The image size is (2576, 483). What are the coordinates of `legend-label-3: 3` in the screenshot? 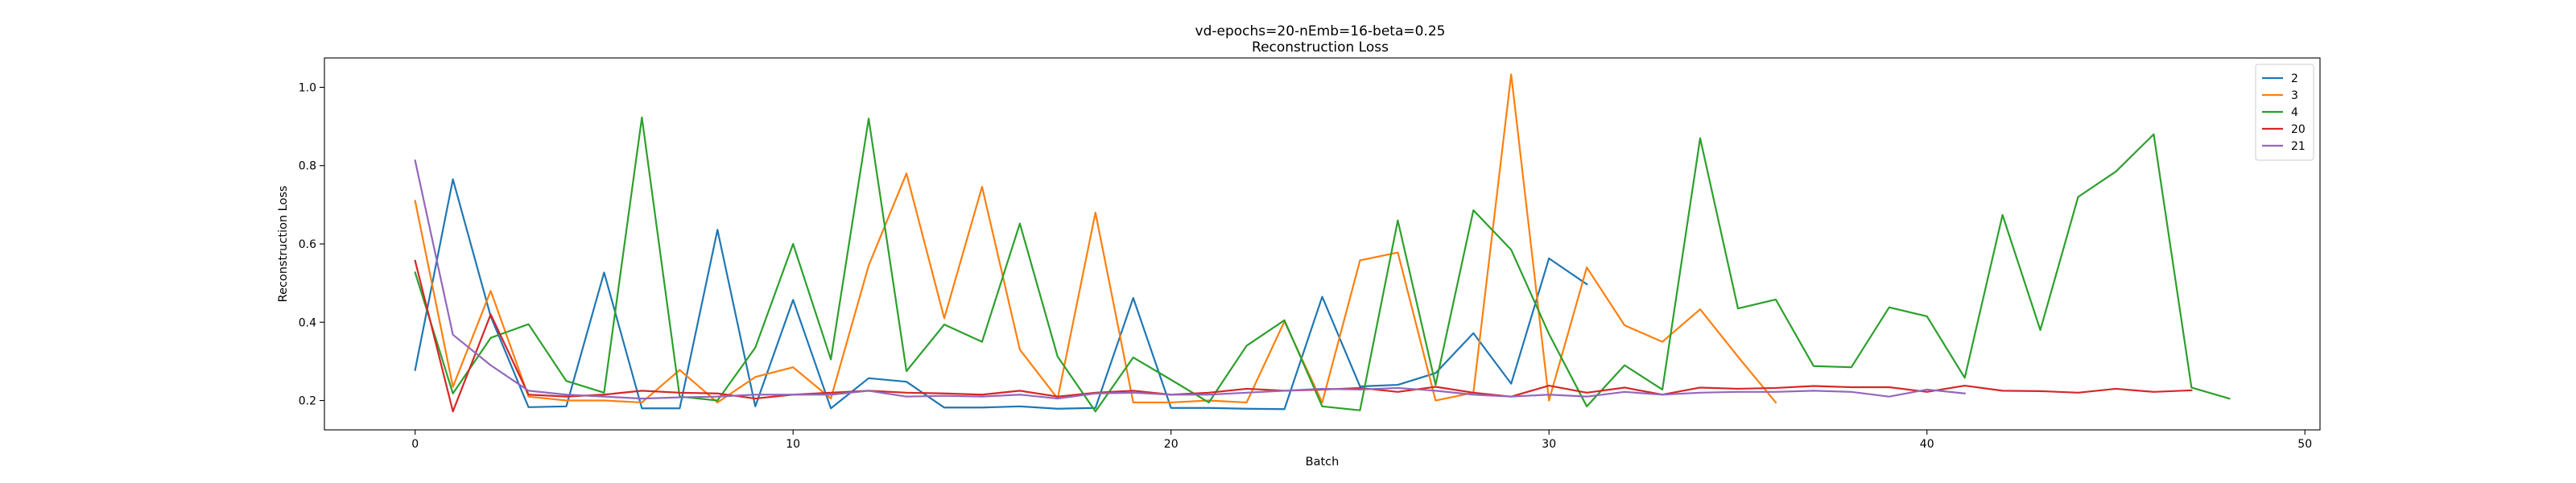 It's located at (2294, 95).